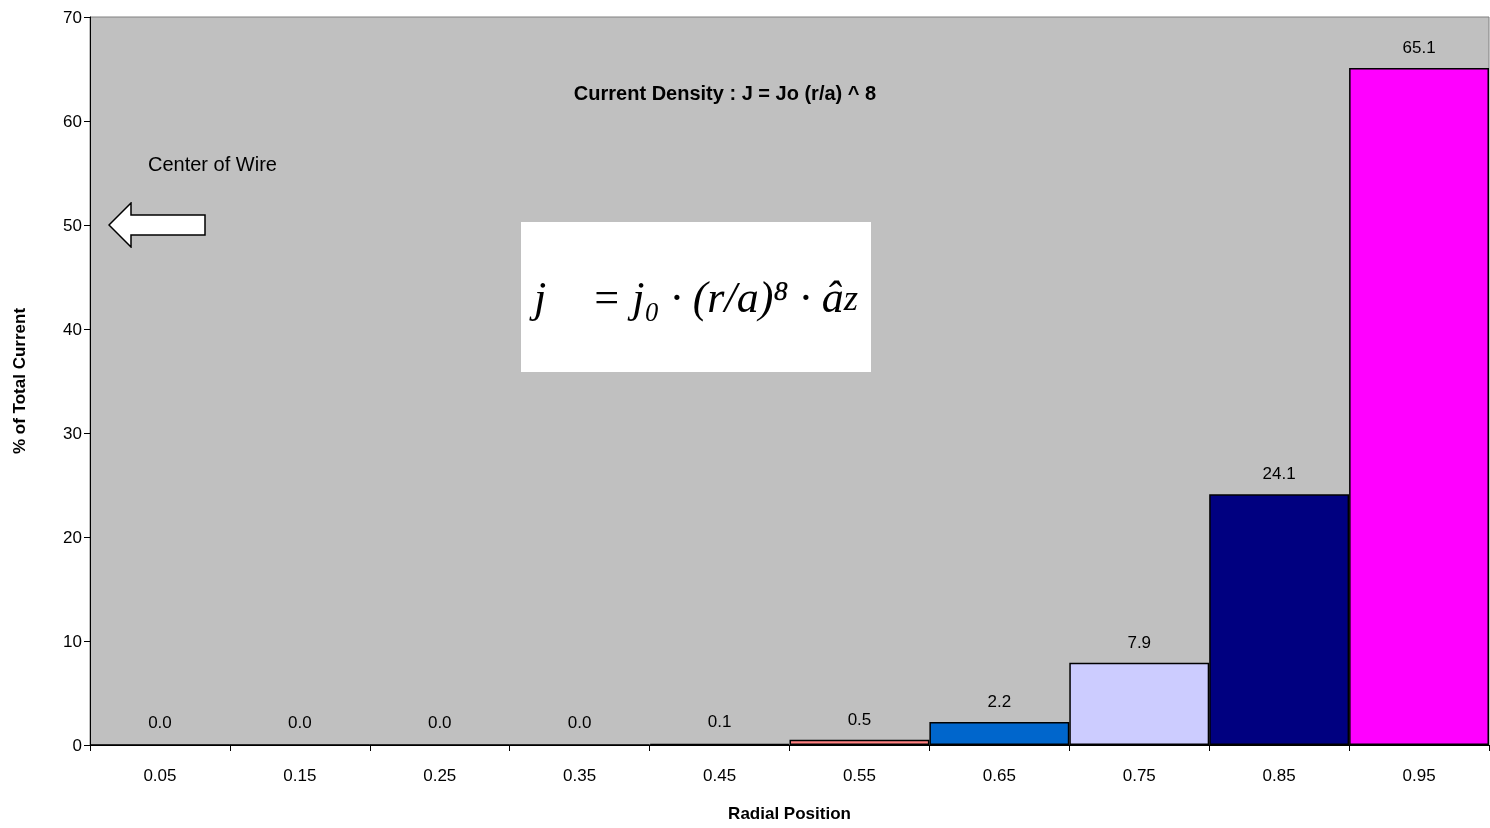 The width and height of the screenshot is (1490, 828). Describe the element at coordinates (789, 813) in the screenshot. I see `x-axis-title: Radial Position` at that location.